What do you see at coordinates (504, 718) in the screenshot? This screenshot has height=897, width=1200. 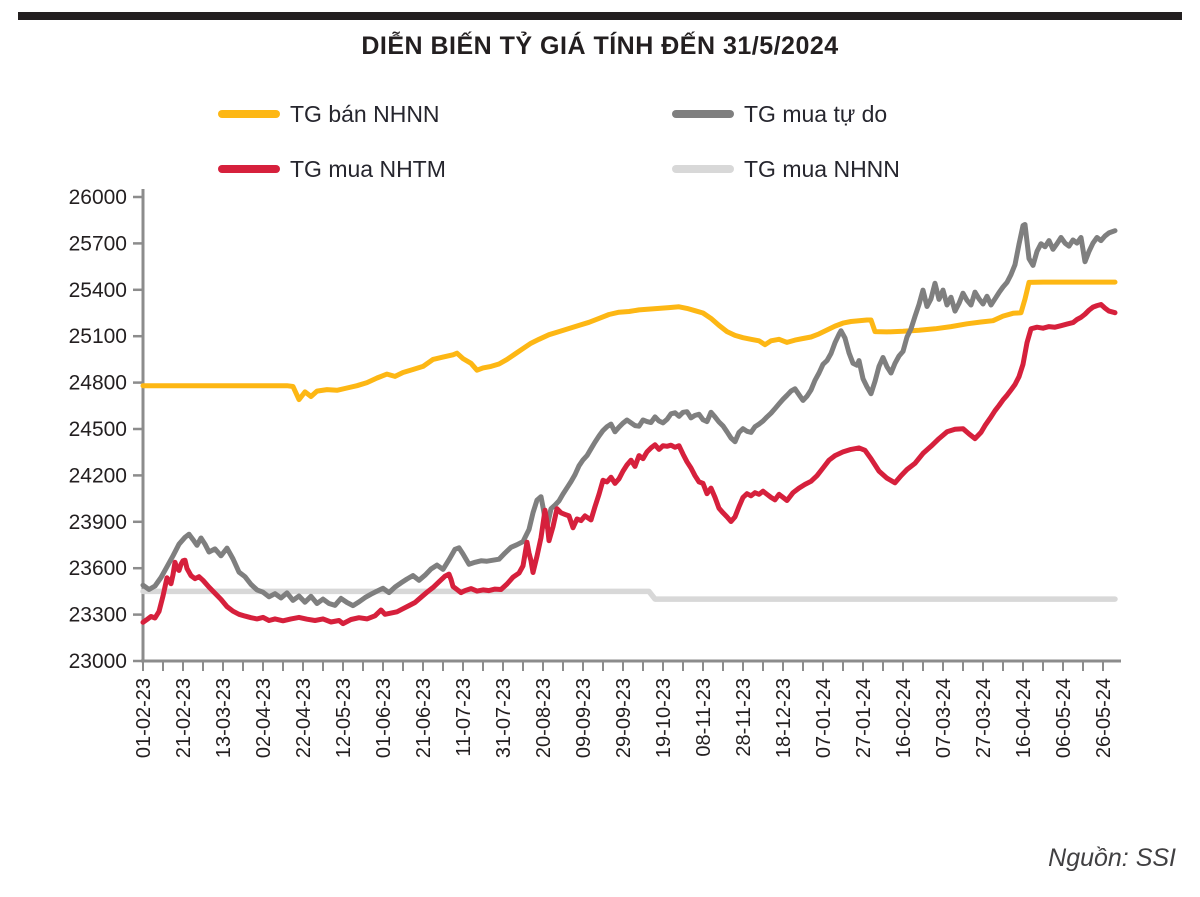 I see `x-tick-label: 31-07-23` at bounding box center [504, 718].